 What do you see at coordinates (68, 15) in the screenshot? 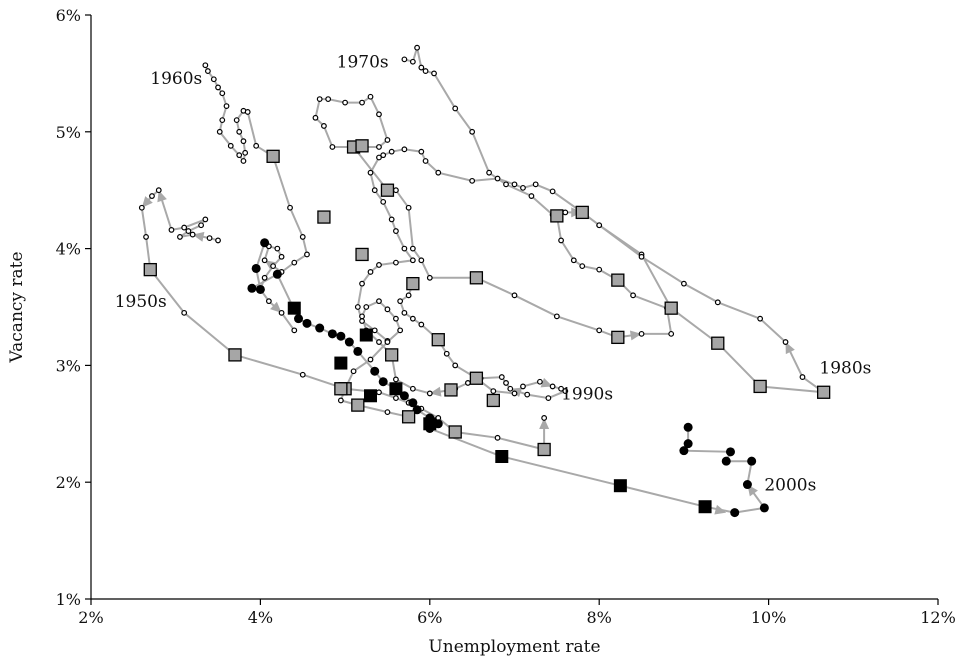
I see `y-tick-label: 6%` at bounding box center [68, 15].